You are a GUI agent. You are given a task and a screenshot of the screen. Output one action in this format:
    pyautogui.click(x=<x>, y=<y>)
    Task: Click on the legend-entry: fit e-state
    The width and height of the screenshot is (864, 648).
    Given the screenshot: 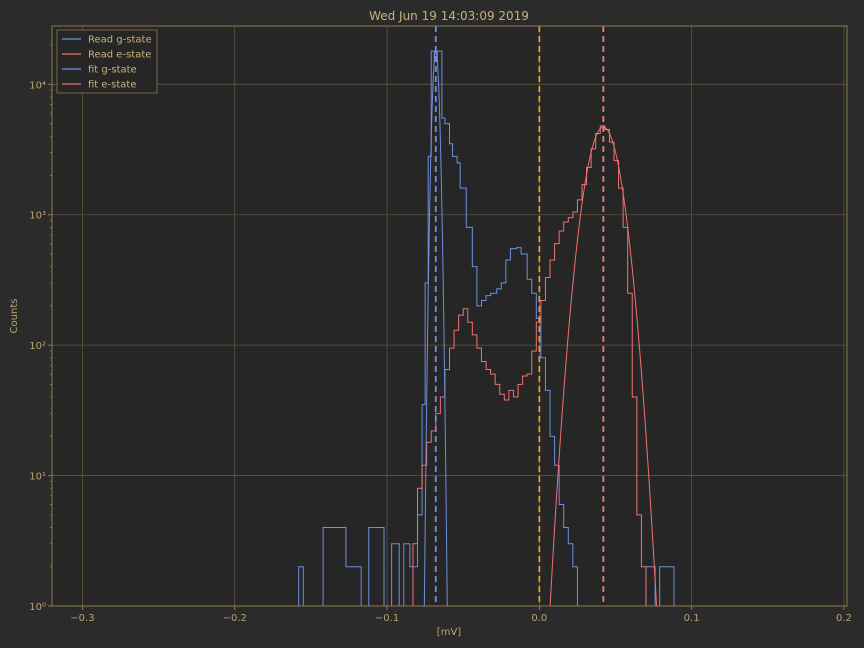 What is the action you would take?
    pyautogui.click(x=112, y=85)
    